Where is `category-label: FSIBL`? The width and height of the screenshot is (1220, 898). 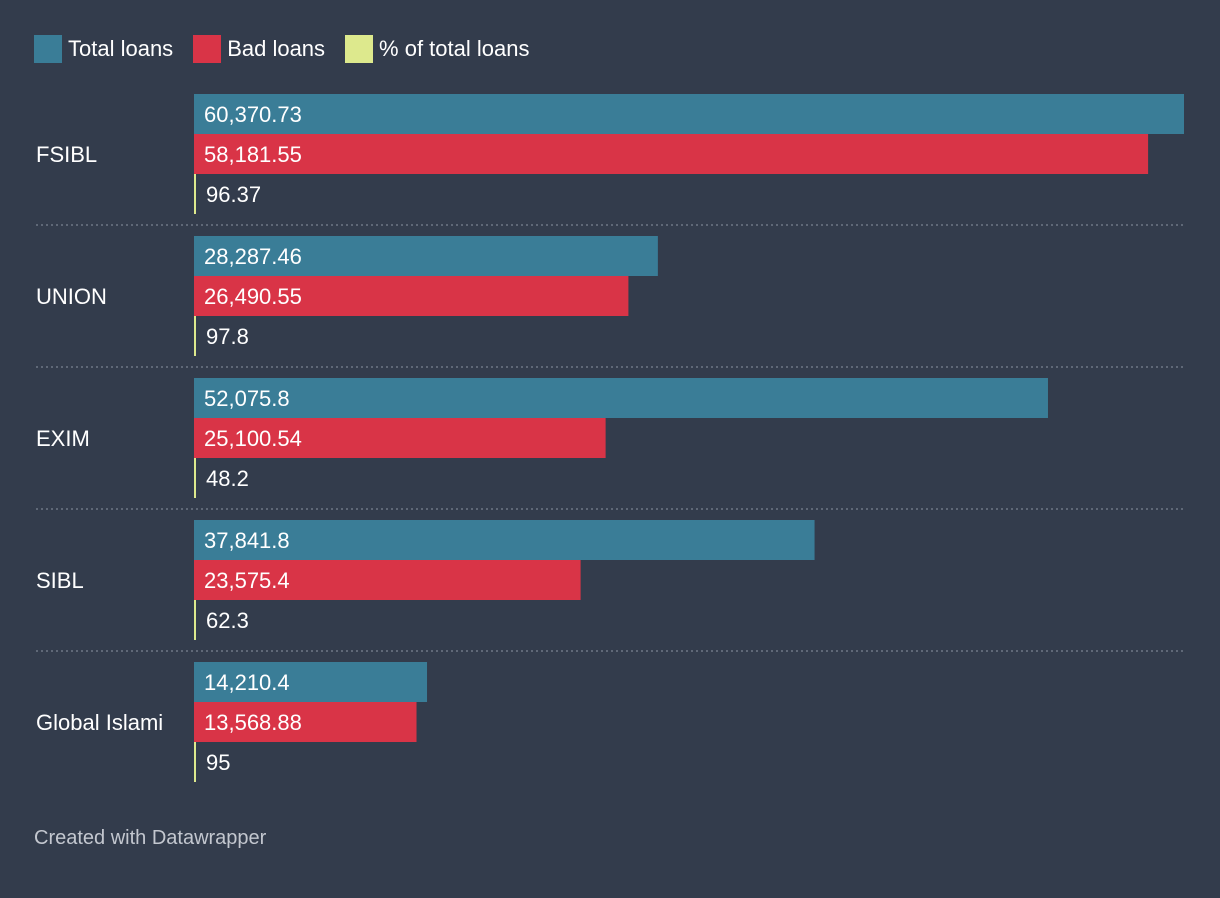
category-label: FSIBL is located at coordinates (66, 154).